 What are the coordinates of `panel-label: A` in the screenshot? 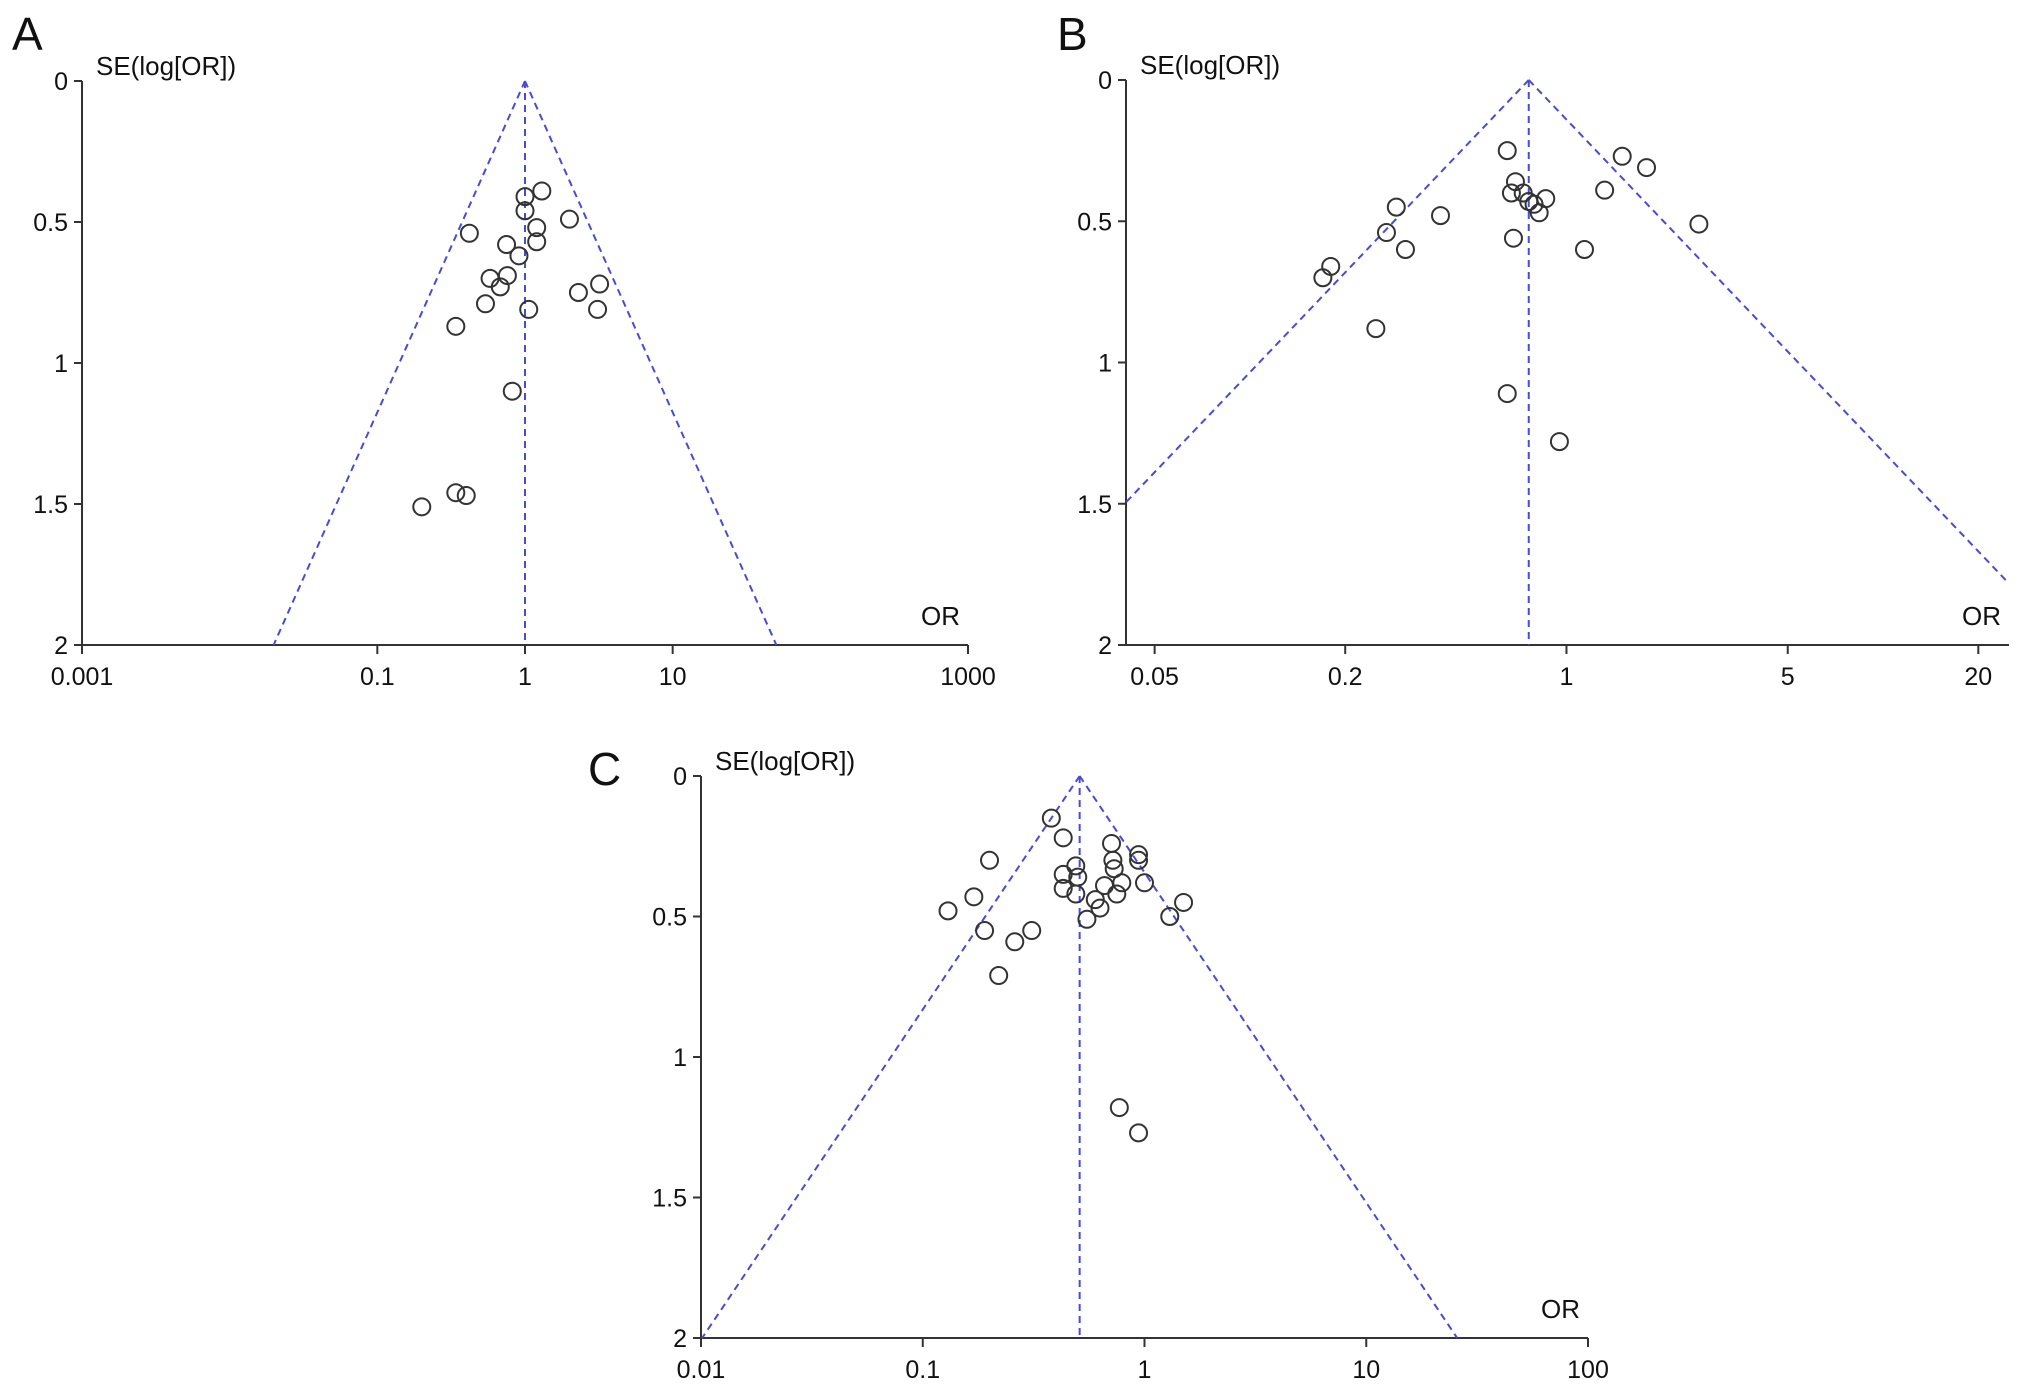 It's located at (27, 34).